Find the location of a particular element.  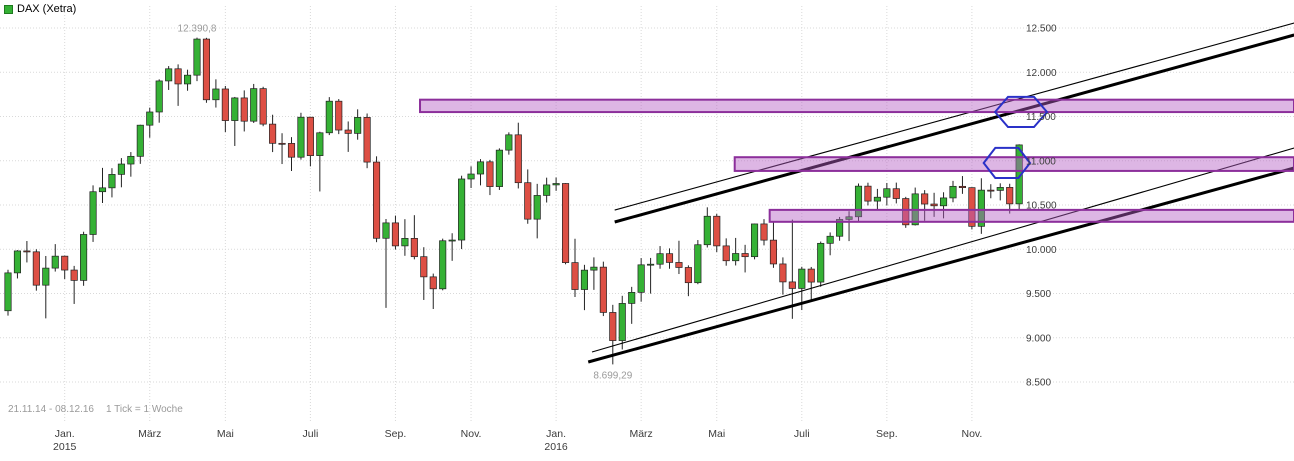

y-axis-label: 11.000 is located at coordinates (1041, 161).